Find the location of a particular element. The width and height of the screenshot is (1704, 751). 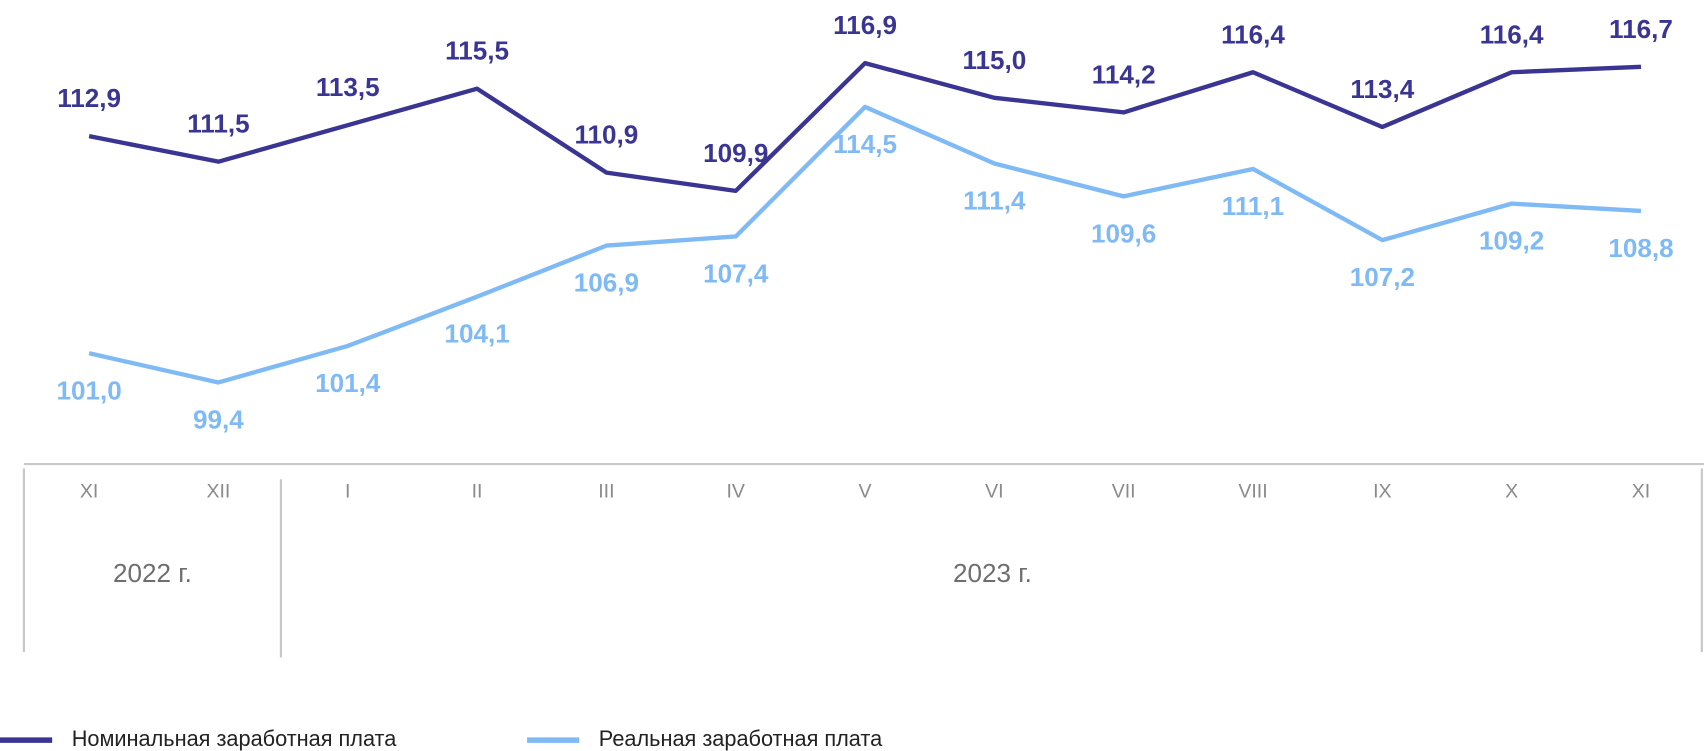

data-label: 107,2 is located at coordinates (1382, 277).